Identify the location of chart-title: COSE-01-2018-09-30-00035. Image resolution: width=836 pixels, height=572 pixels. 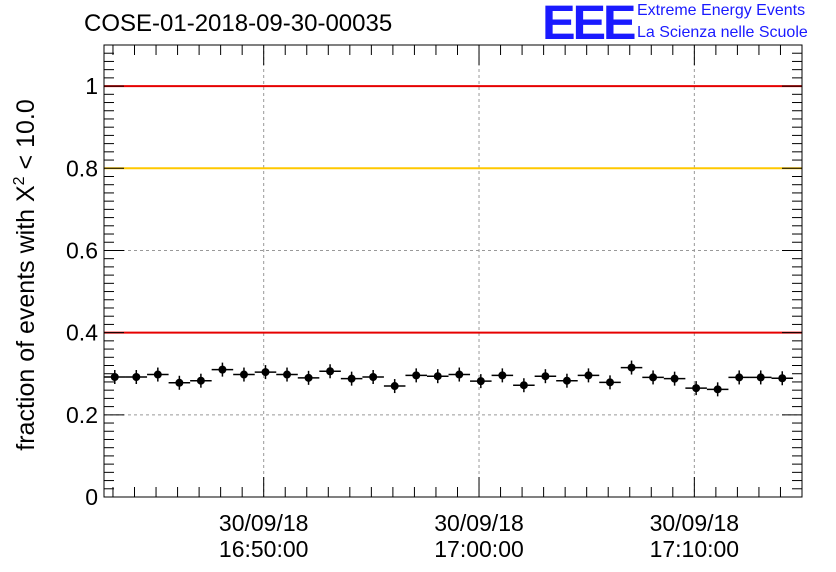
(238, 23).